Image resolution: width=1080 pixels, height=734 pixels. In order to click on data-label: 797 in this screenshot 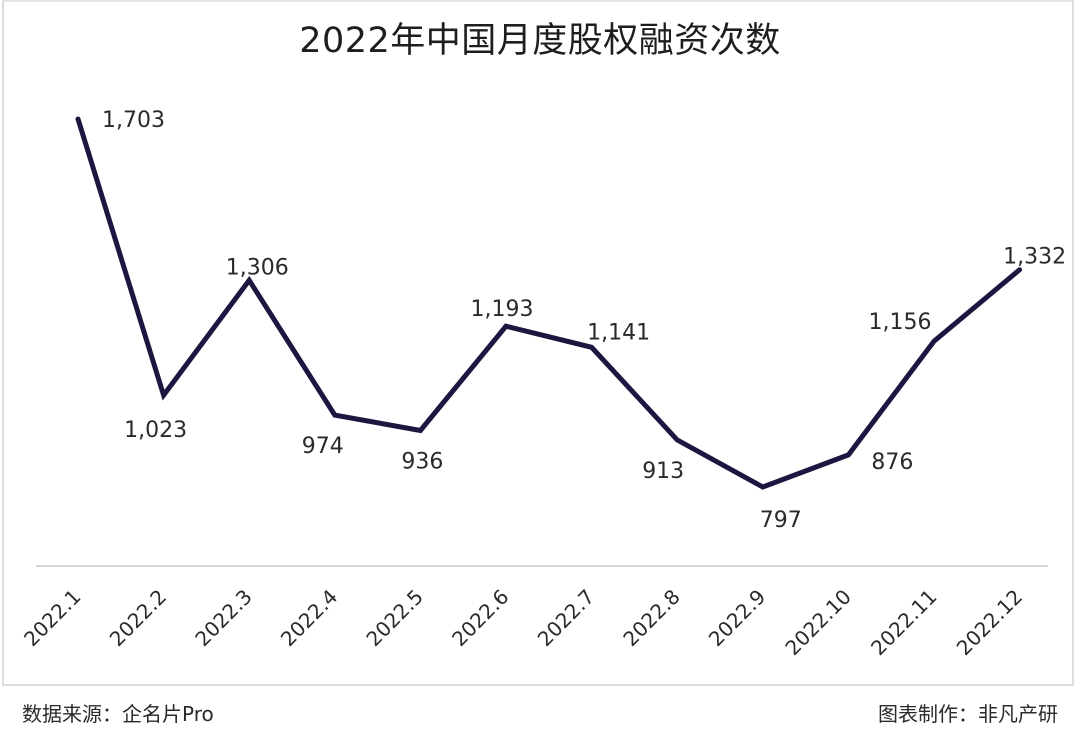, I will do `click(781, 520)`.